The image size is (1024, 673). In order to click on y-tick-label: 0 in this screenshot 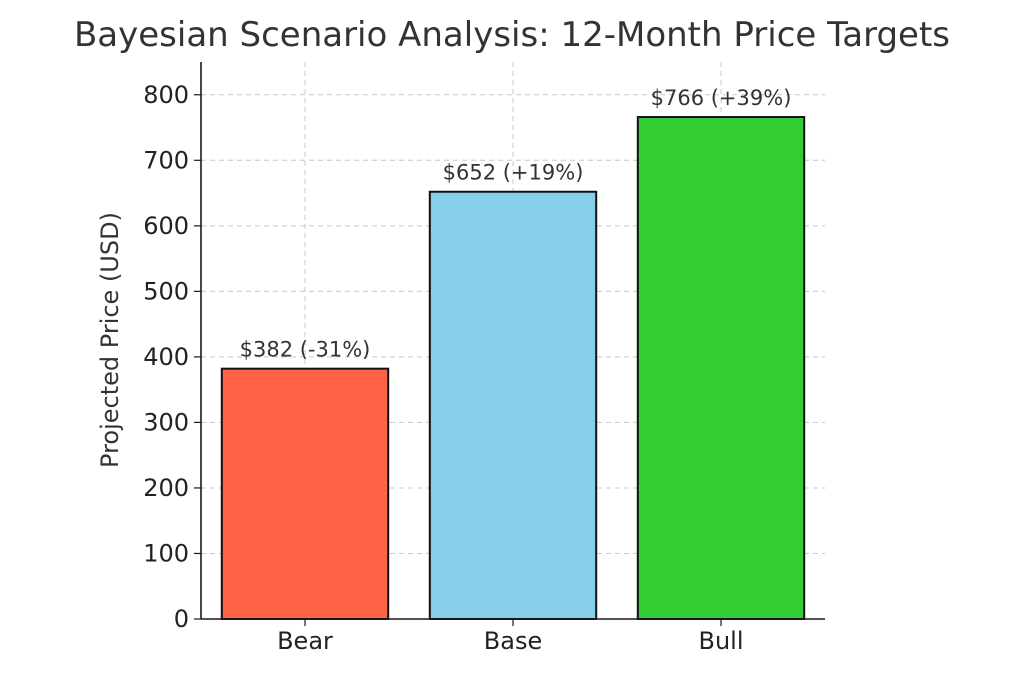, I will do `click(181, 619)`.